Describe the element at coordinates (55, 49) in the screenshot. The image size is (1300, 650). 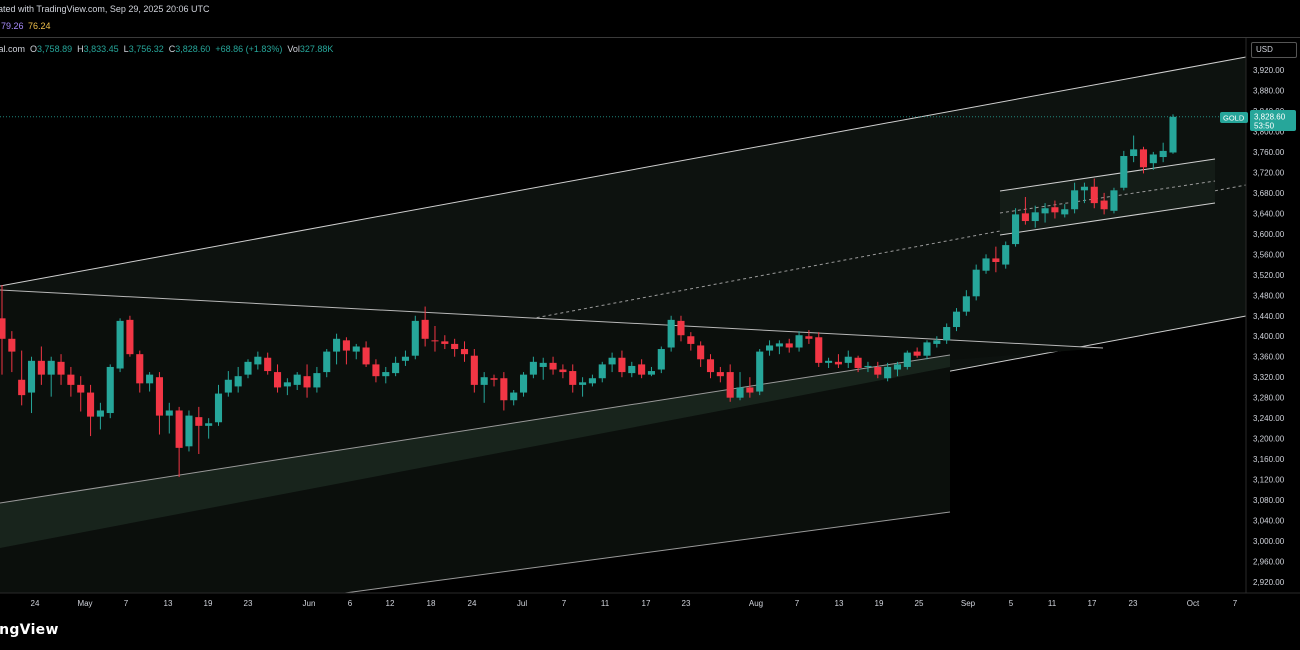
I see `open-value: 3,758.89` at that location.